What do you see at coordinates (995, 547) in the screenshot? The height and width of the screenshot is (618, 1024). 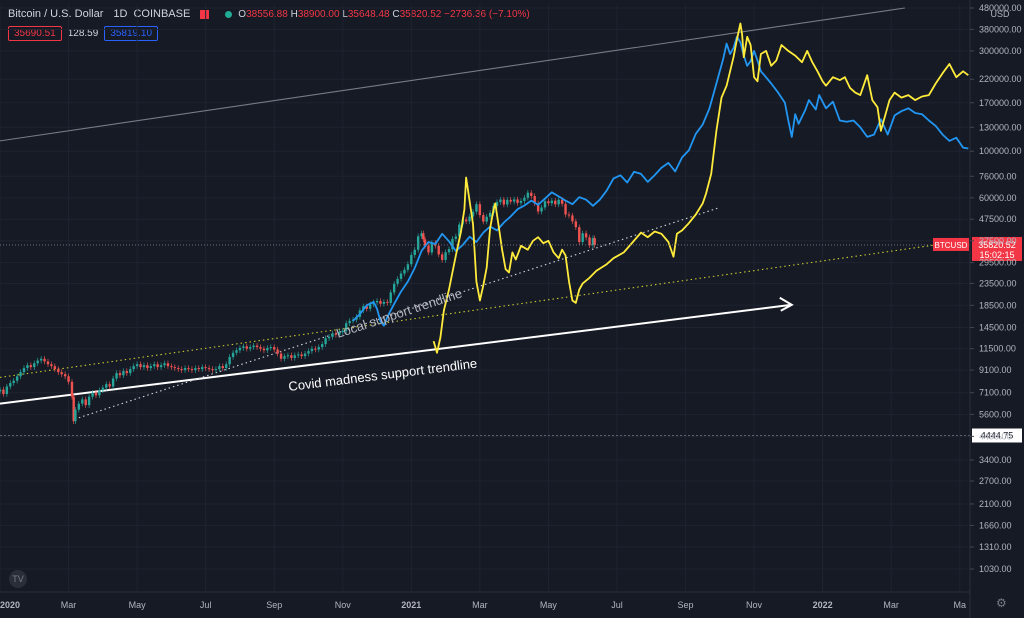 I see `y-tick-label: 1310.00` at bounding box center [995, 547].